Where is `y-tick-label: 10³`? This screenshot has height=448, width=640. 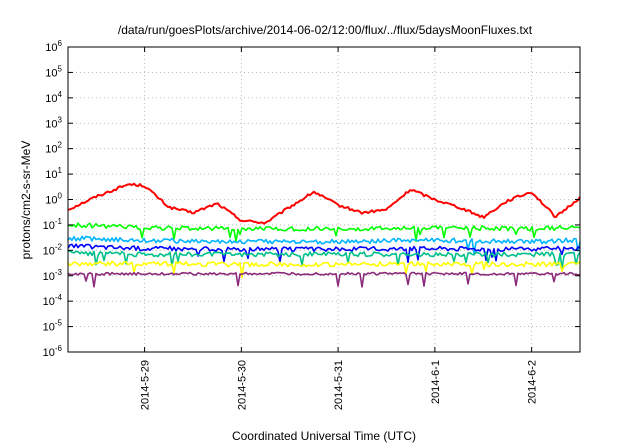 y-tick-label: 10³ is located at coordinates (53, 122).